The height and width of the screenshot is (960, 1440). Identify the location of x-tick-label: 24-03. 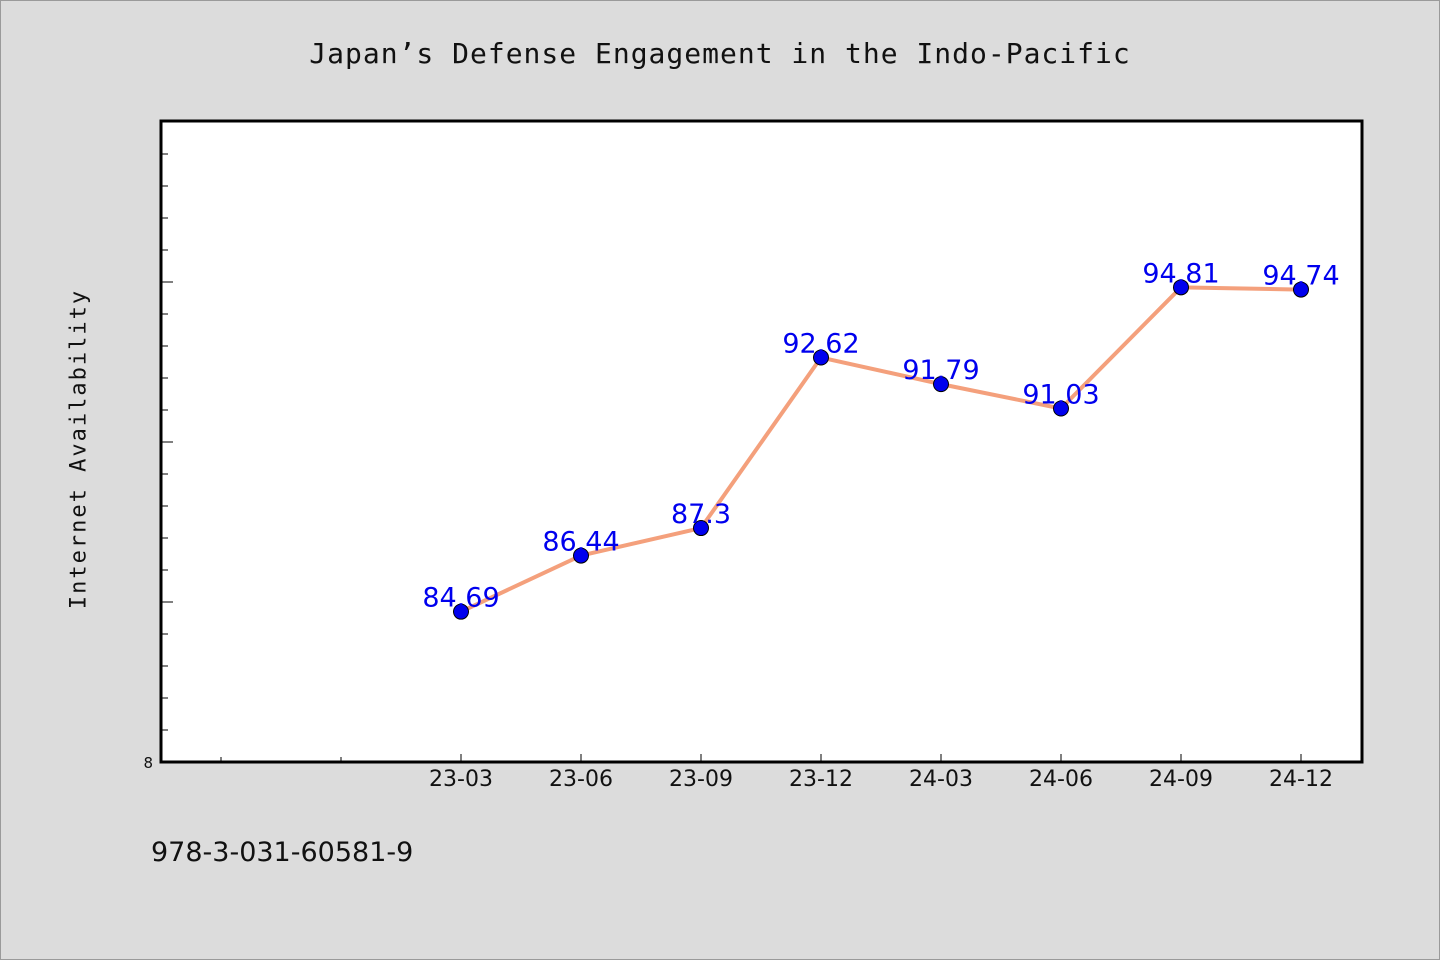
(941, 779).